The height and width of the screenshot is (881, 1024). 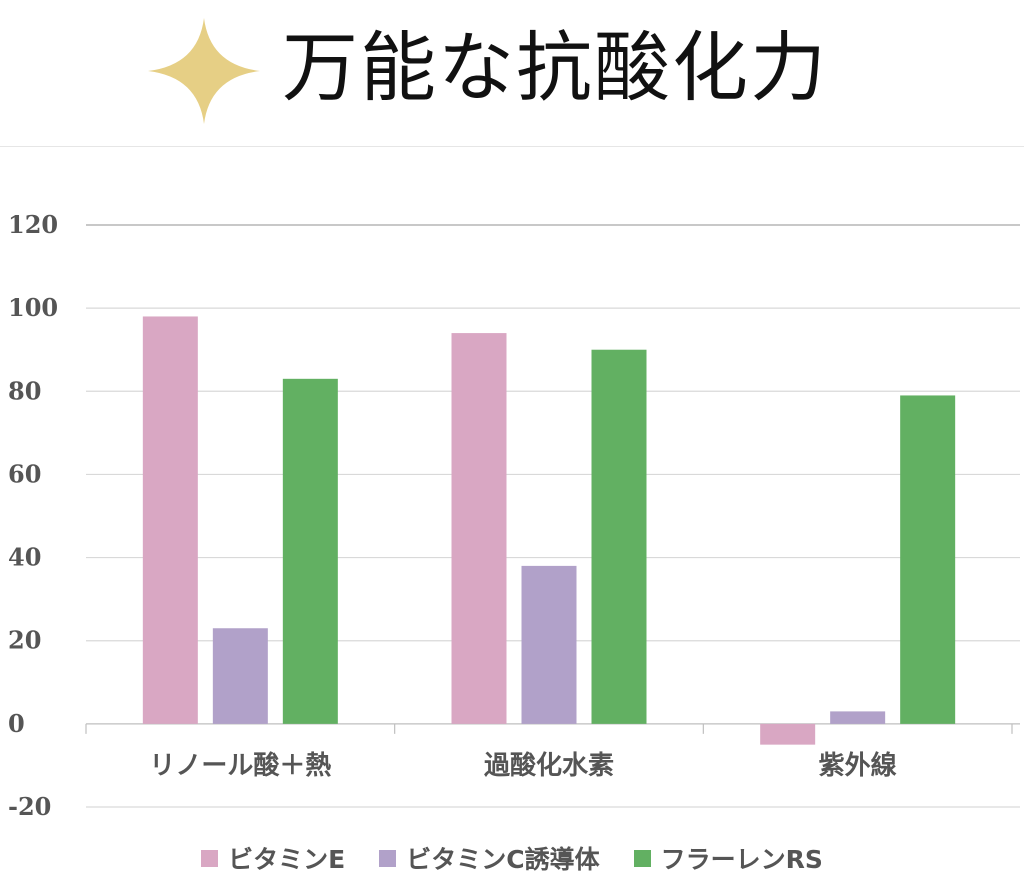 What do you see at coordinates (287, 859) in the screenshot?
I see `legend-label: ビタミンE` at bounding box center [287, 859].